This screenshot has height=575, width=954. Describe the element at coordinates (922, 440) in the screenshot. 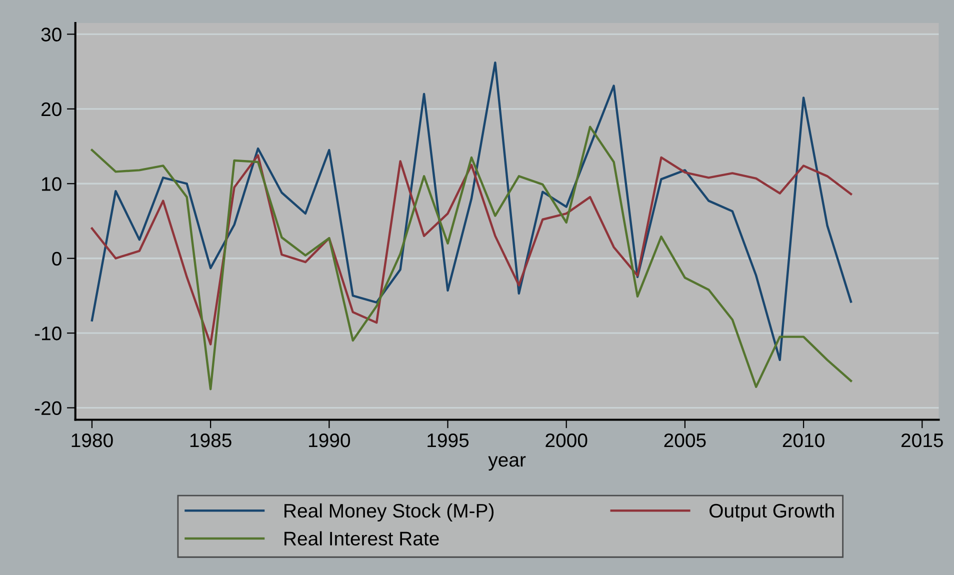

I see `x-tick-label: 2015` at that location.